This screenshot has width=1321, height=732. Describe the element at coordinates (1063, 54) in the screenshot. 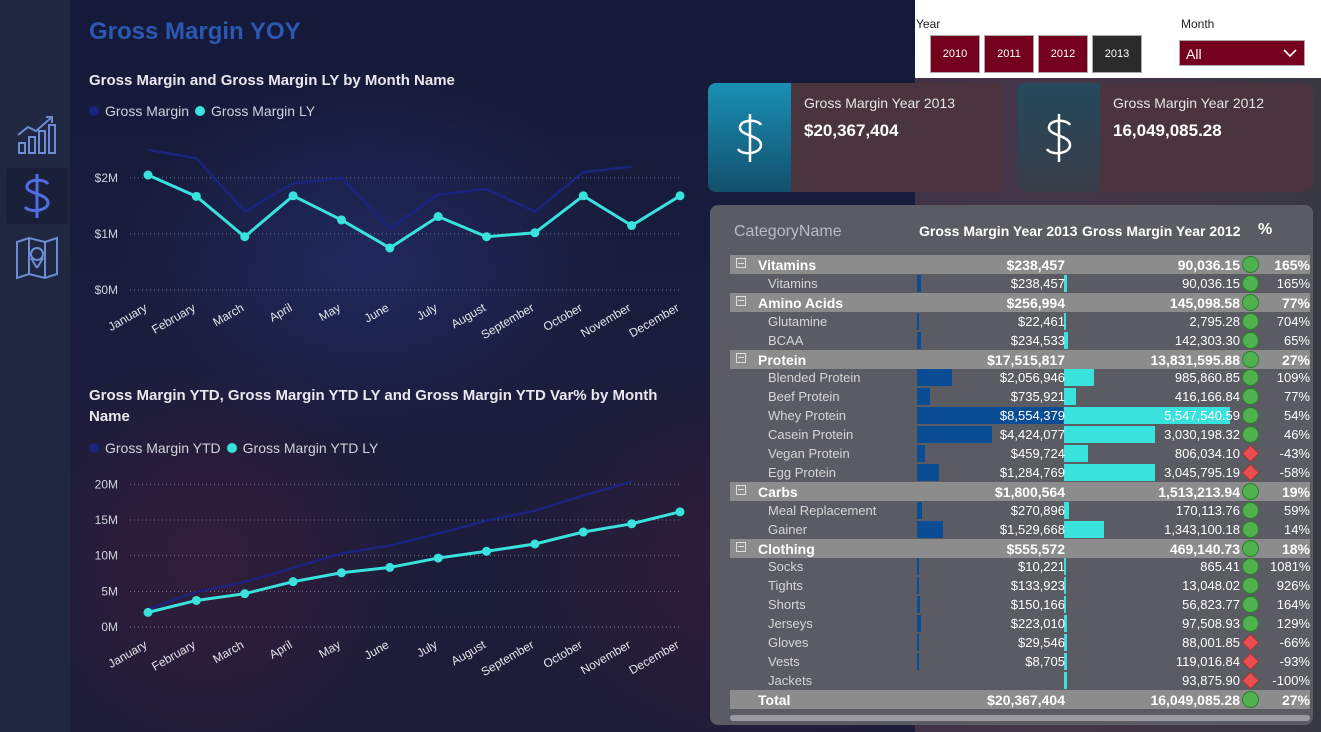

I see `year-button-2012: 2012` at that location.